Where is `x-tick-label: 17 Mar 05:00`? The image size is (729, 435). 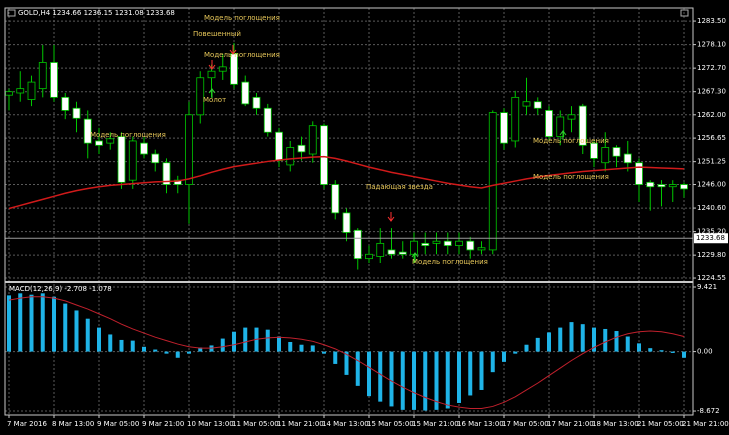 x-tick-label: 17 Mar 05:00 is located at coordinates (525, 424).